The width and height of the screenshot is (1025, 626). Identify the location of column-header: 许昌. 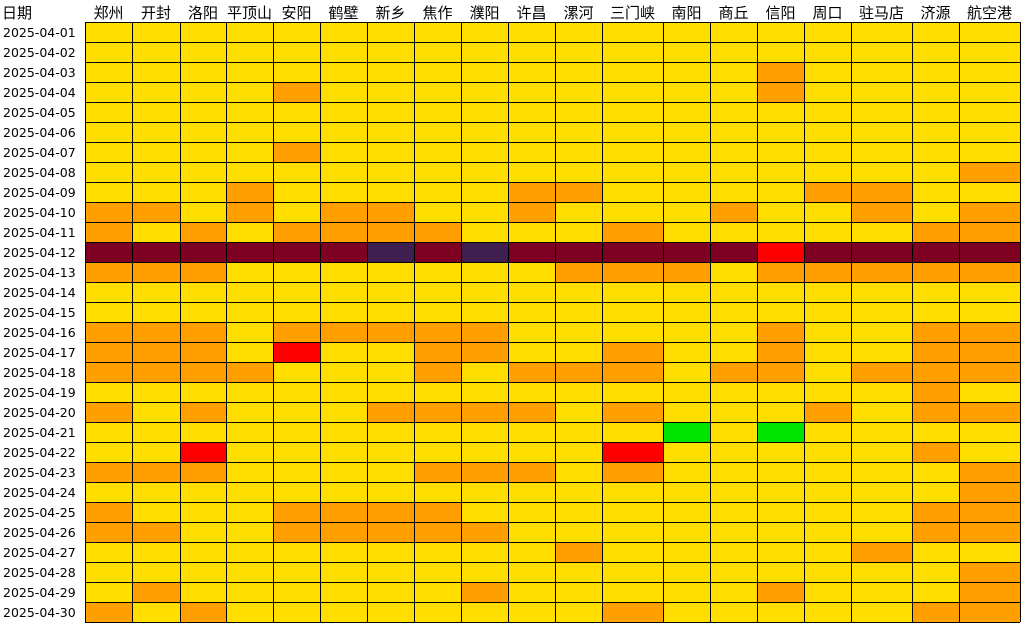
(531, 13).